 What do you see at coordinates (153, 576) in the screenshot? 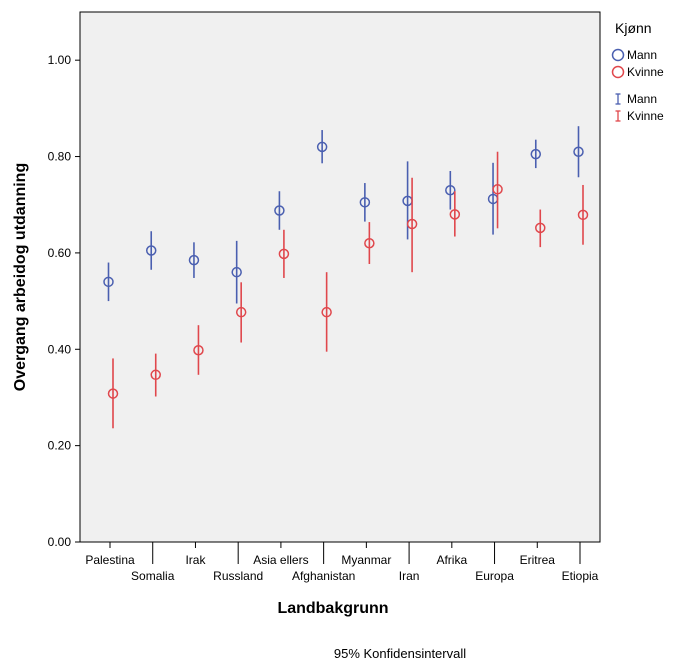
I see `x-tick-label: Somalia` at bounding box center [153, 576].